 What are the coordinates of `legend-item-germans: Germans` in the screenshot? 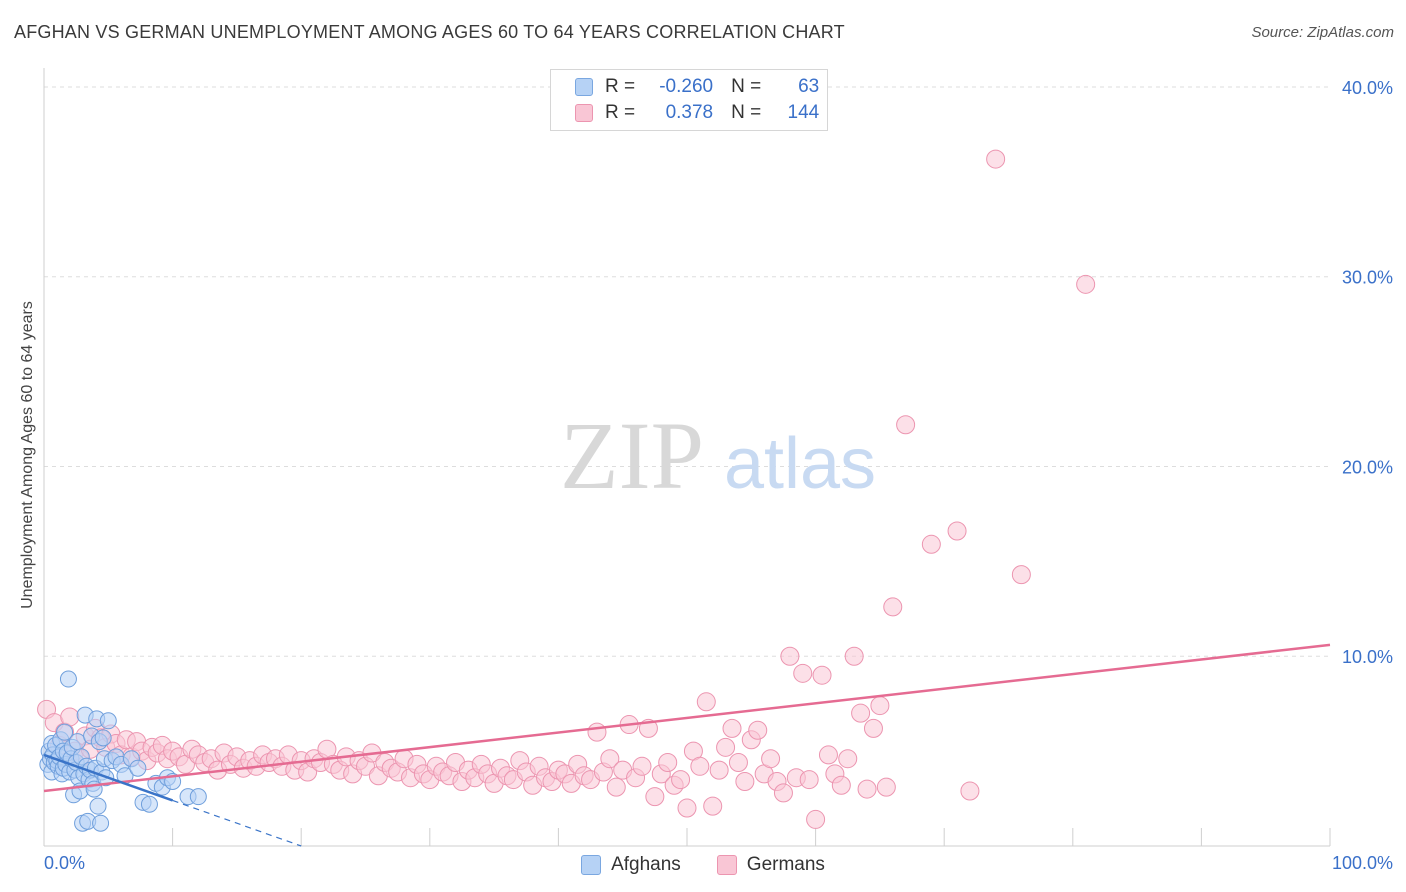 It's located at (770, 865).